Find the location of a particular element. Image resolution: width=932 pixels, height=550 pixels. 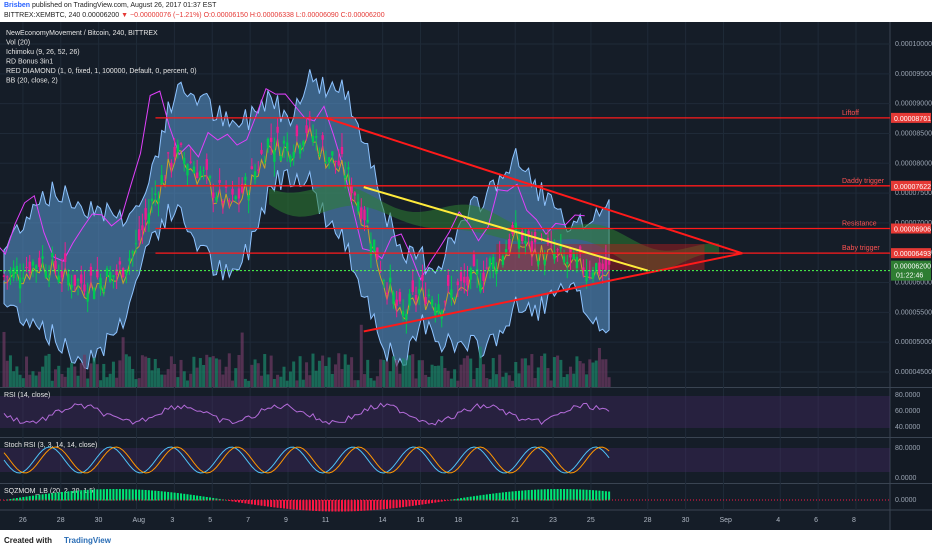

level-label: Daddy trigger is located at coordinates (863, 181).